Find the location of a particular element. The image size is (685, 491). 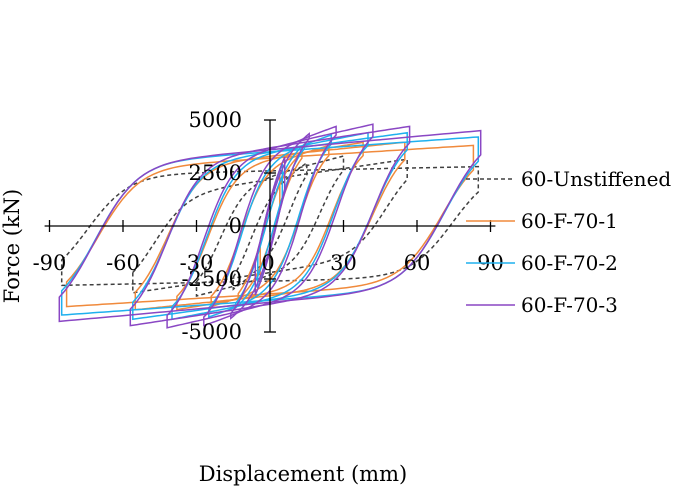

legend-label-4: 60-F-70-3 is located at coordinates (569, 305).